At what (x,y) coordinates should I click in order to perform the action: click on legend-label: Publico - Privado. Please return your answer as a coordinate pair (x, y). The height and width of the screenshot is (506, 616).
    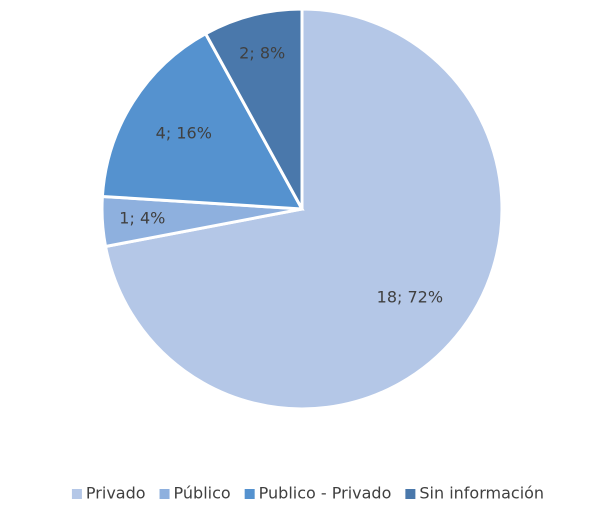
    Looking at the image, I should click on (325, 493).